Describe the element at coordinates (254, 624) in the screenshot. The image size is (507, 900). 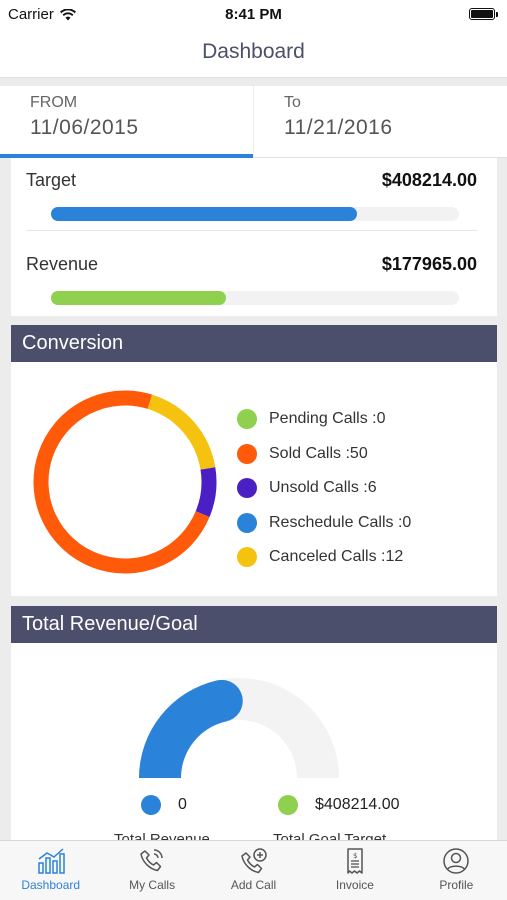
I see `revenue-goal-header: Total Revenue/Goal` at that location.